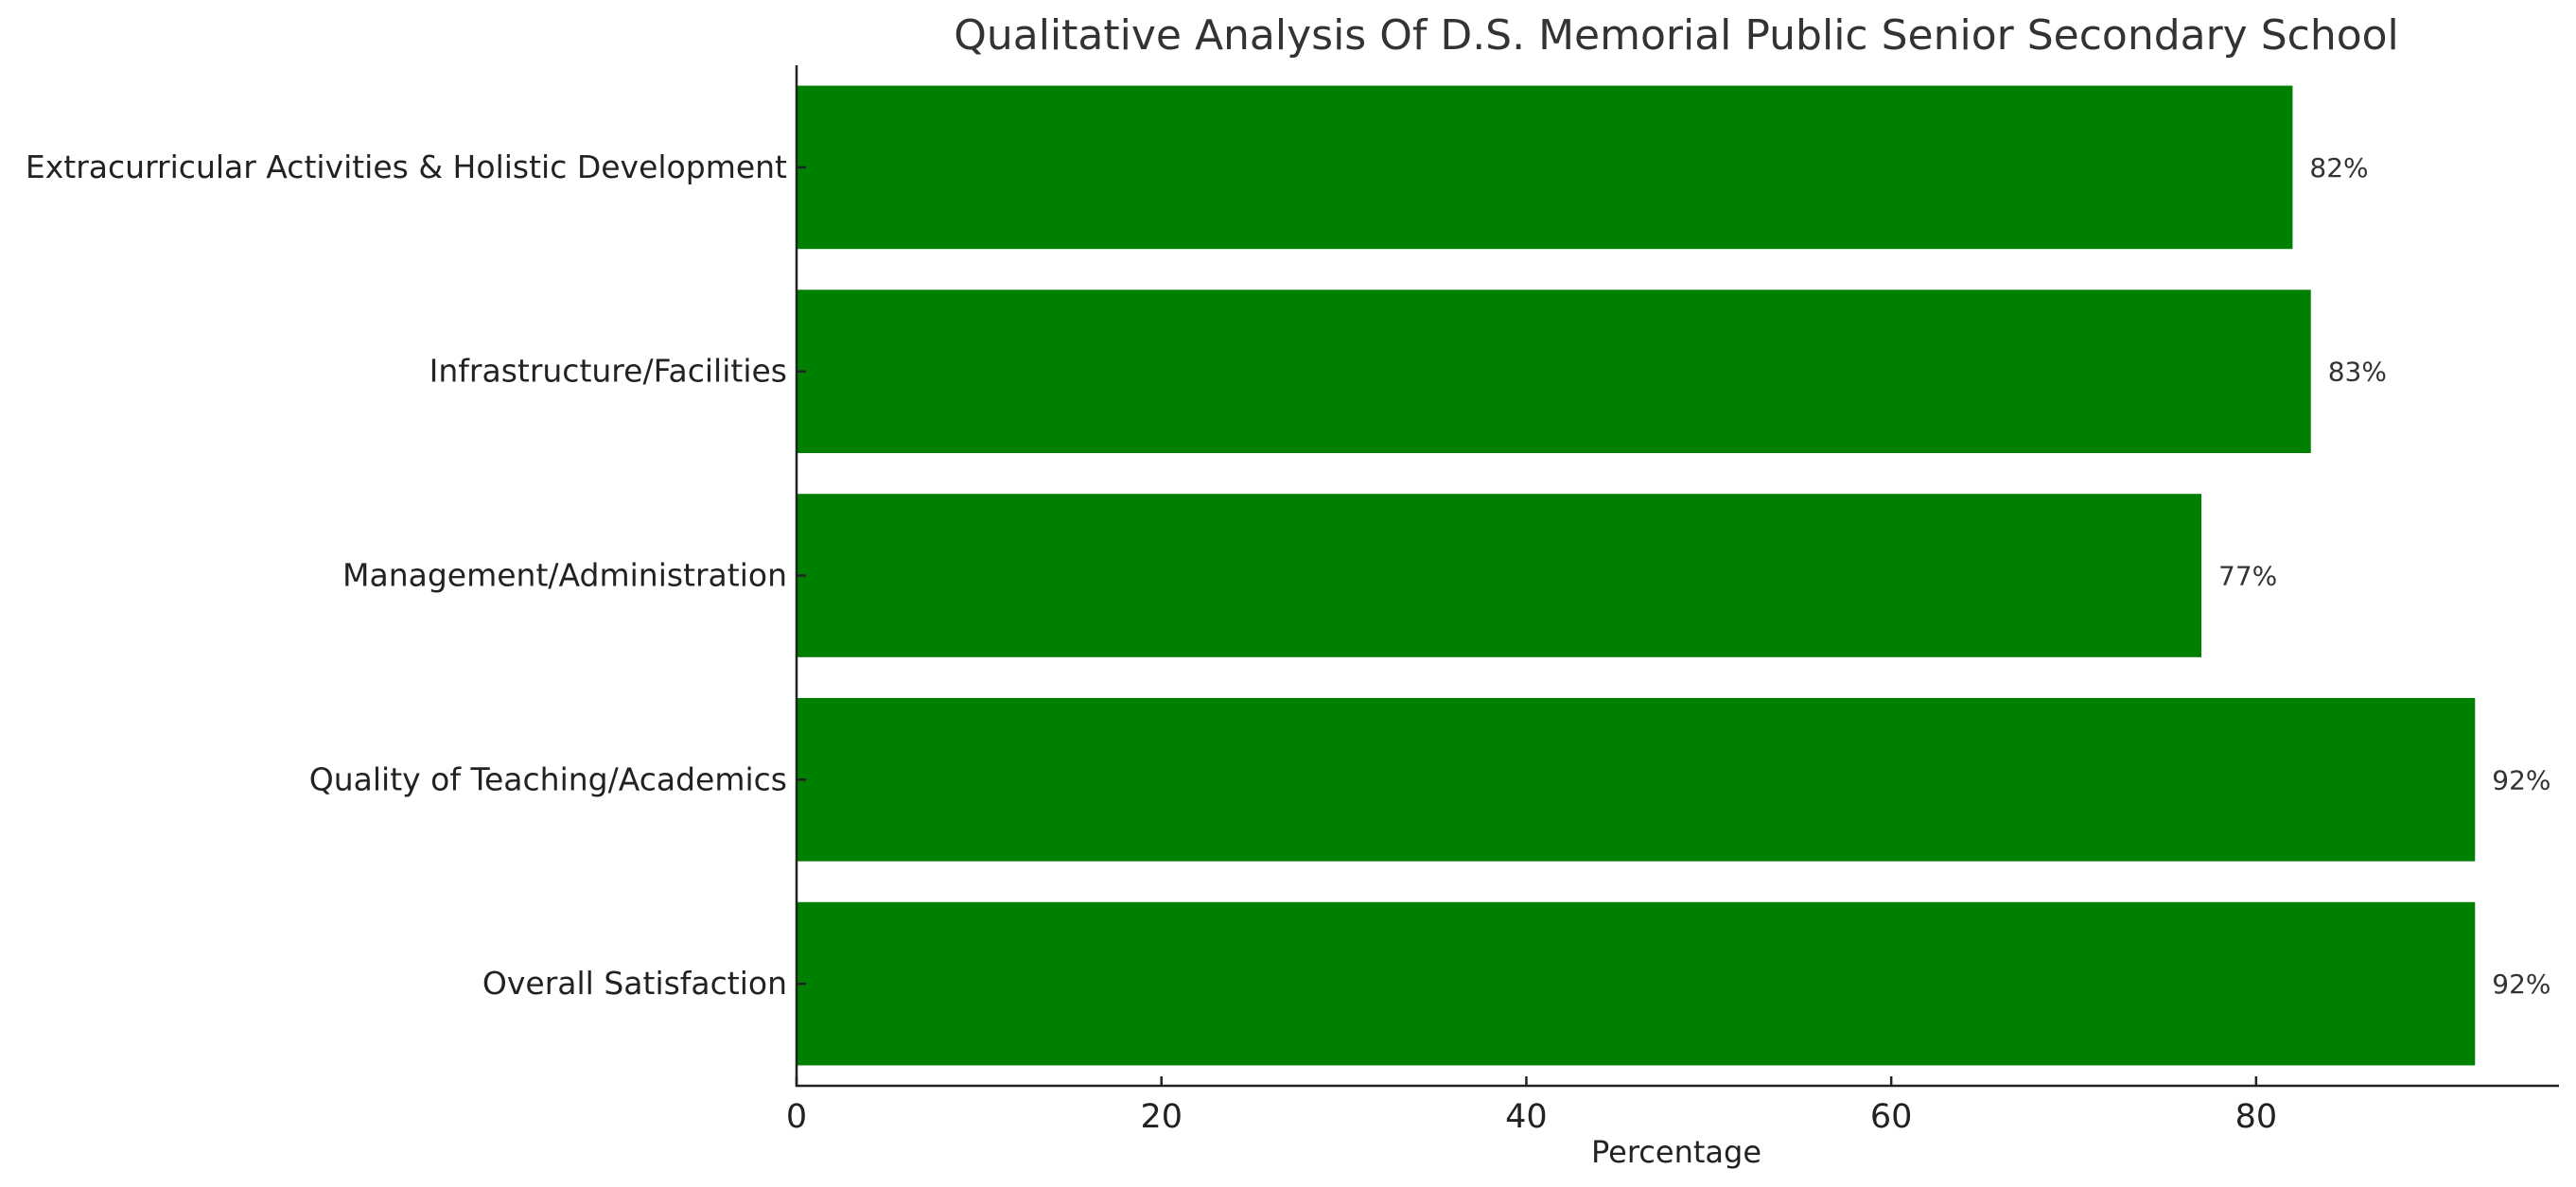 Image resolution: width=2576 pixels, height=1187 pixels. I want to click on x-tick-label: 20, so click(1161, 1117).